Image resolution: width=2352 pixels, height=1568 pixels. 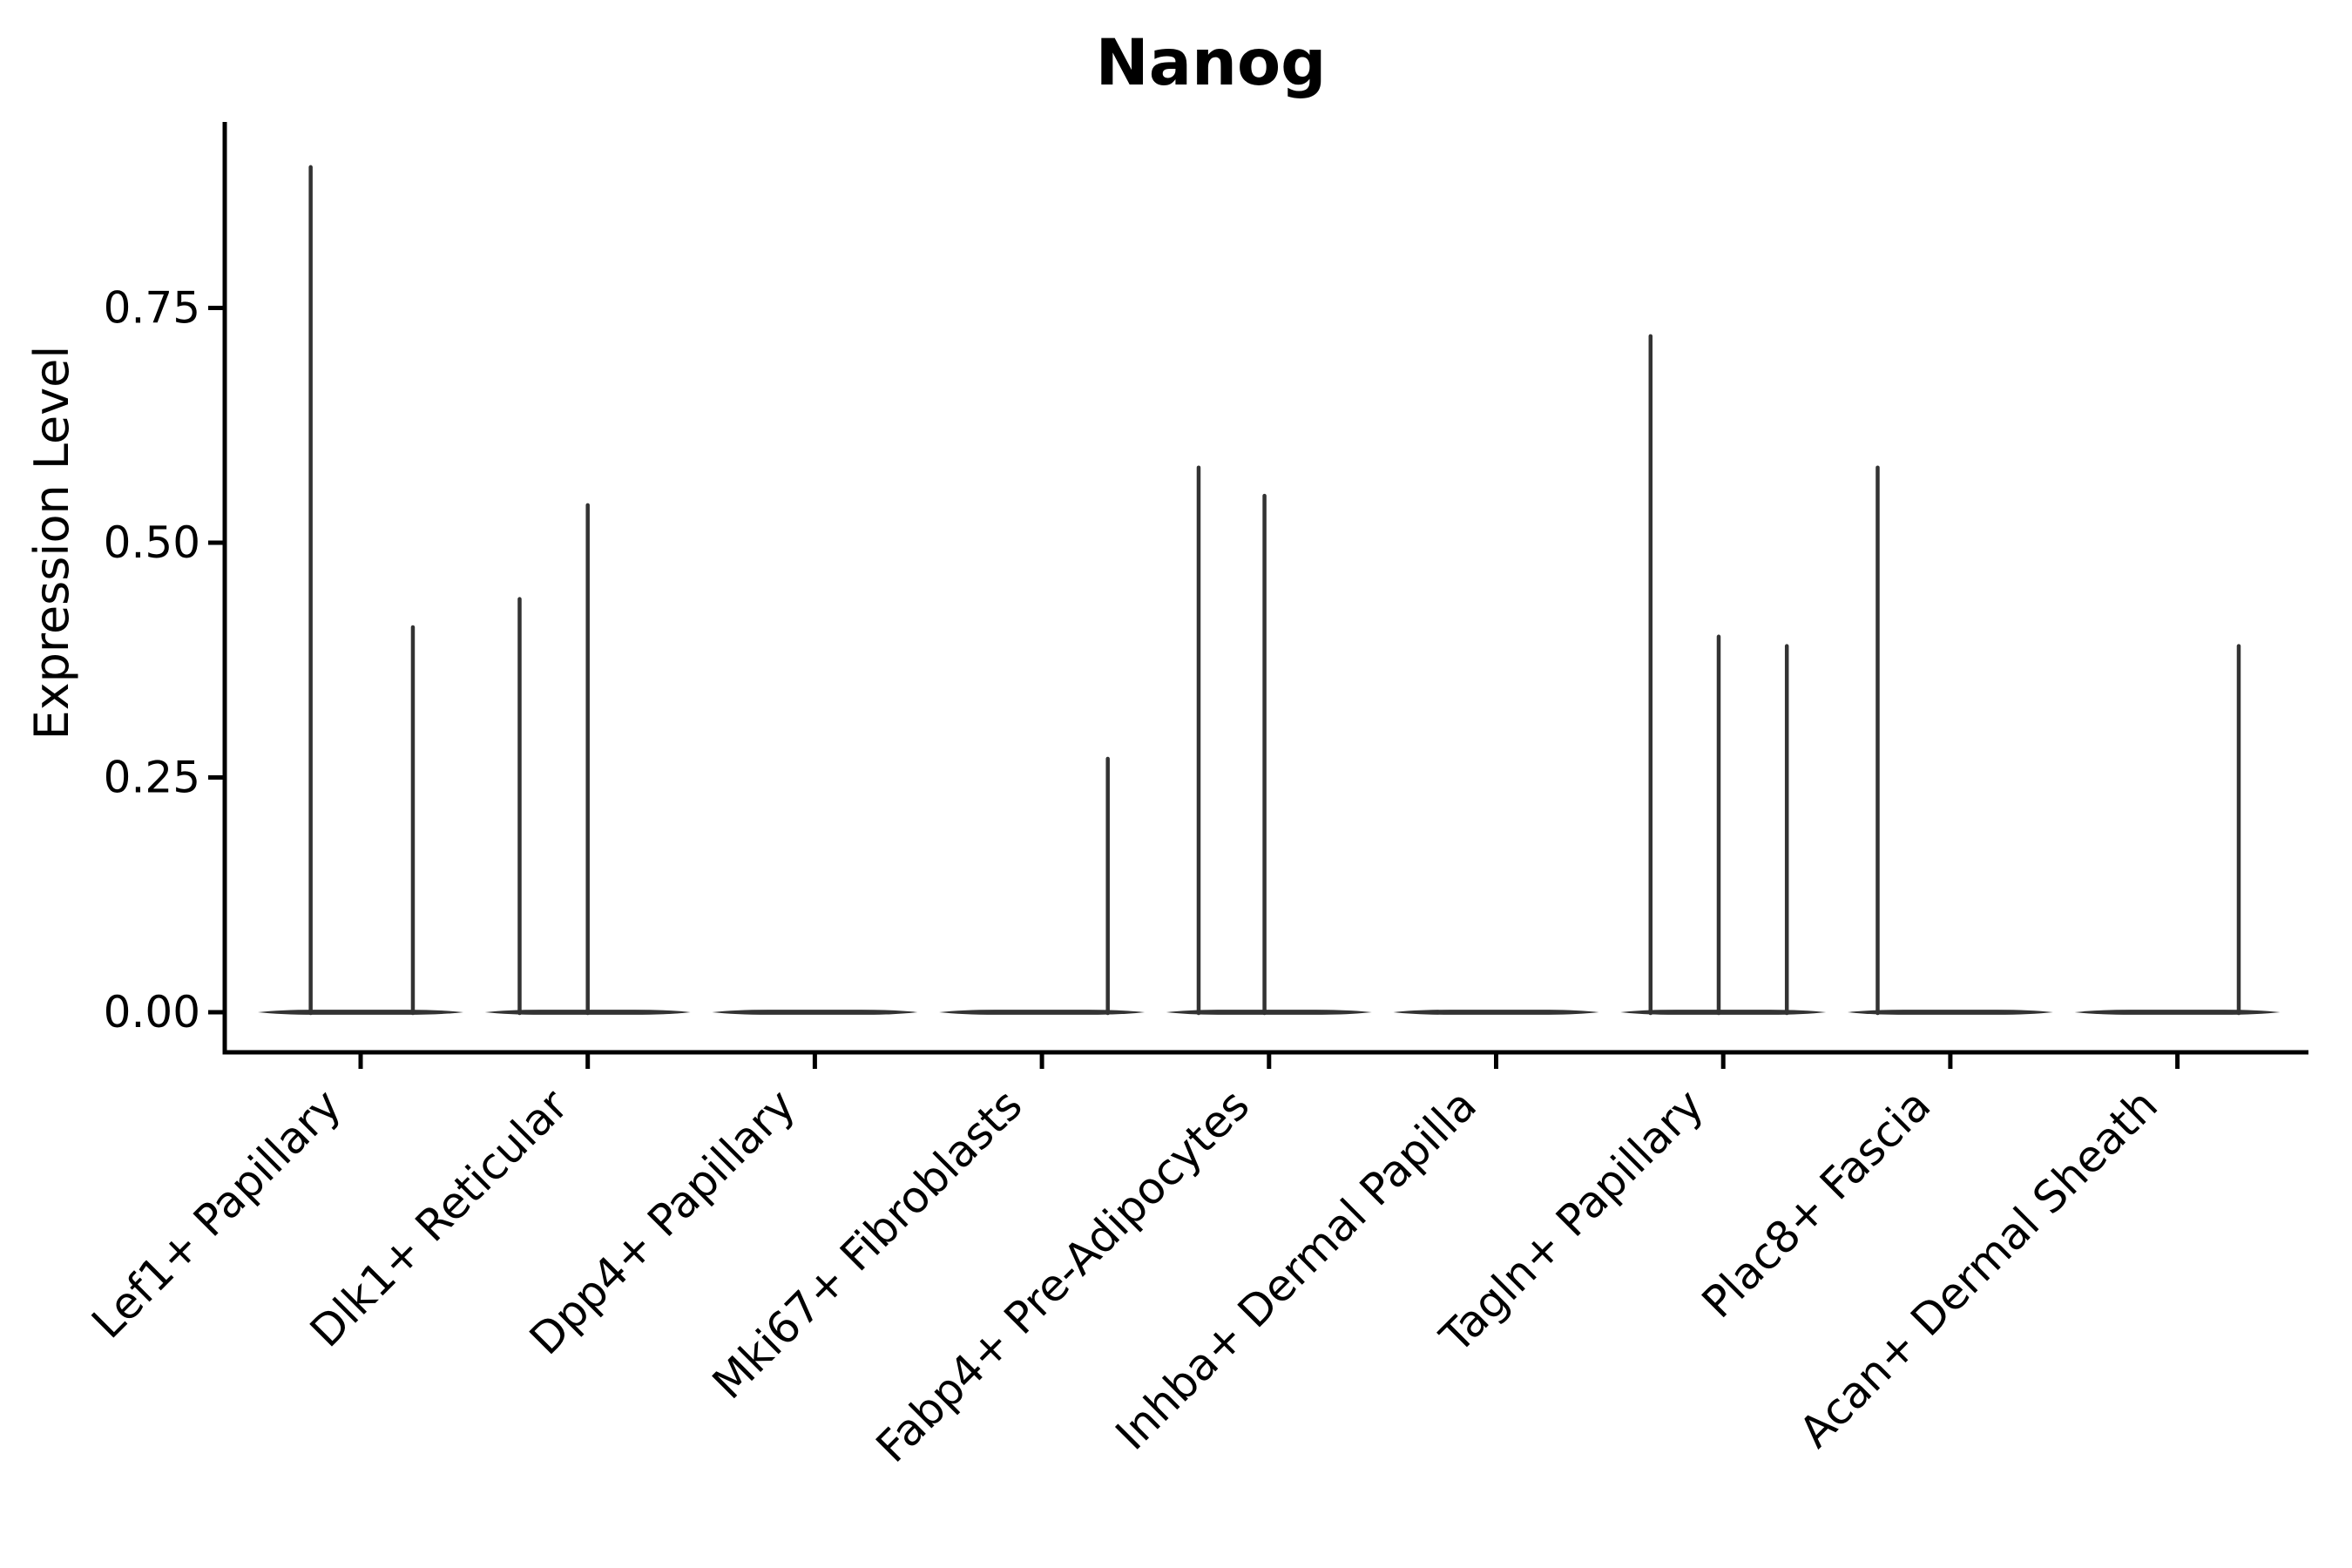 What do you see at coordinates (152, 542) in the screenshot?
I see `y-tick-label: 0.50` at bounding box center [152, 542].